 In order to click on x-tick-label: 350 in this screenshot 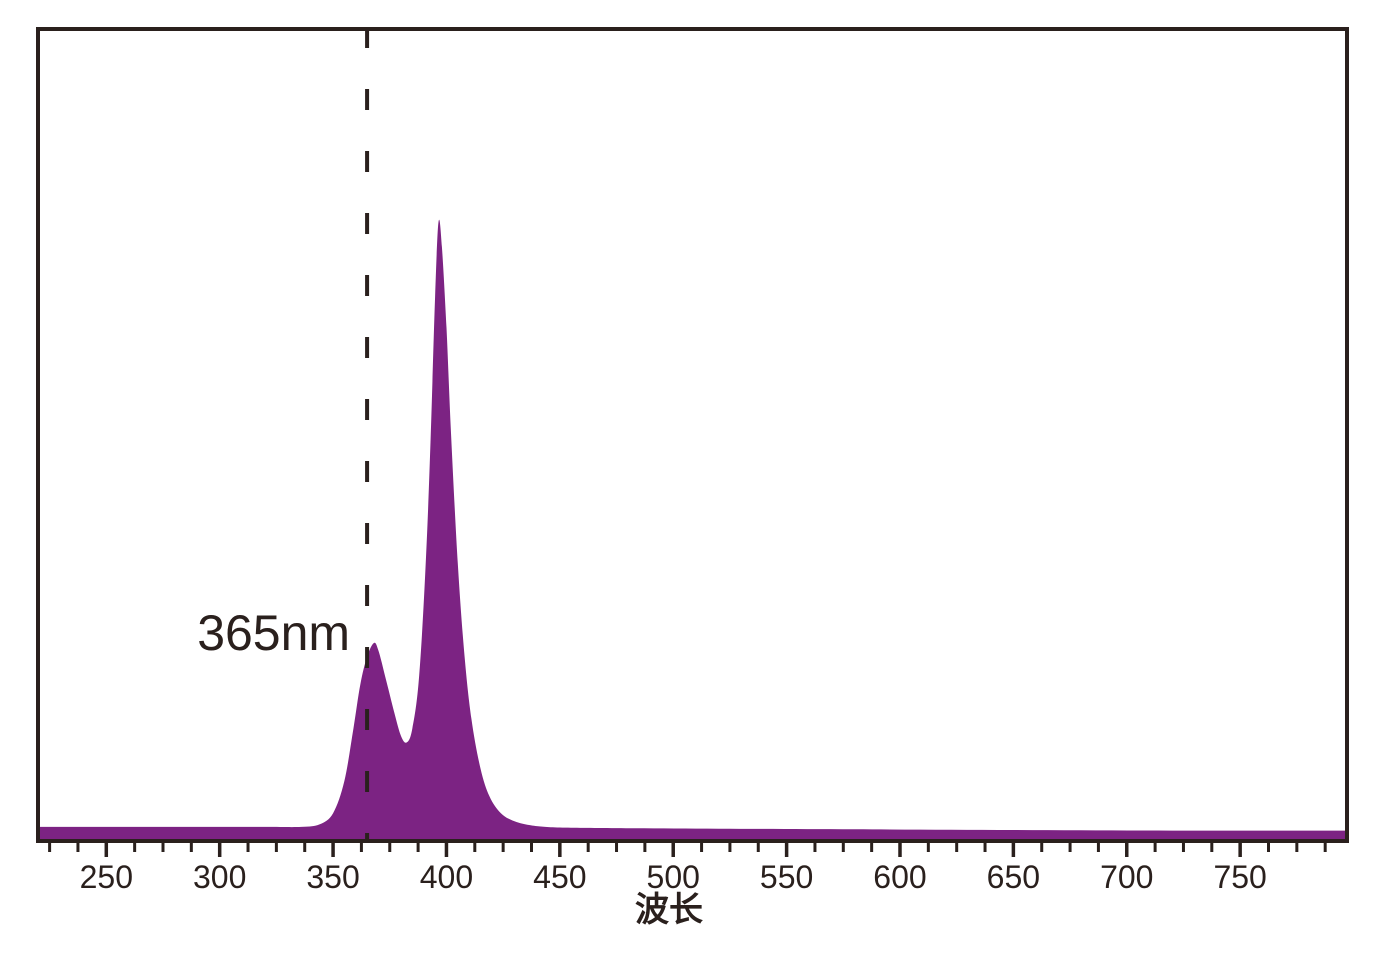, I will do `click(332, 877)`.